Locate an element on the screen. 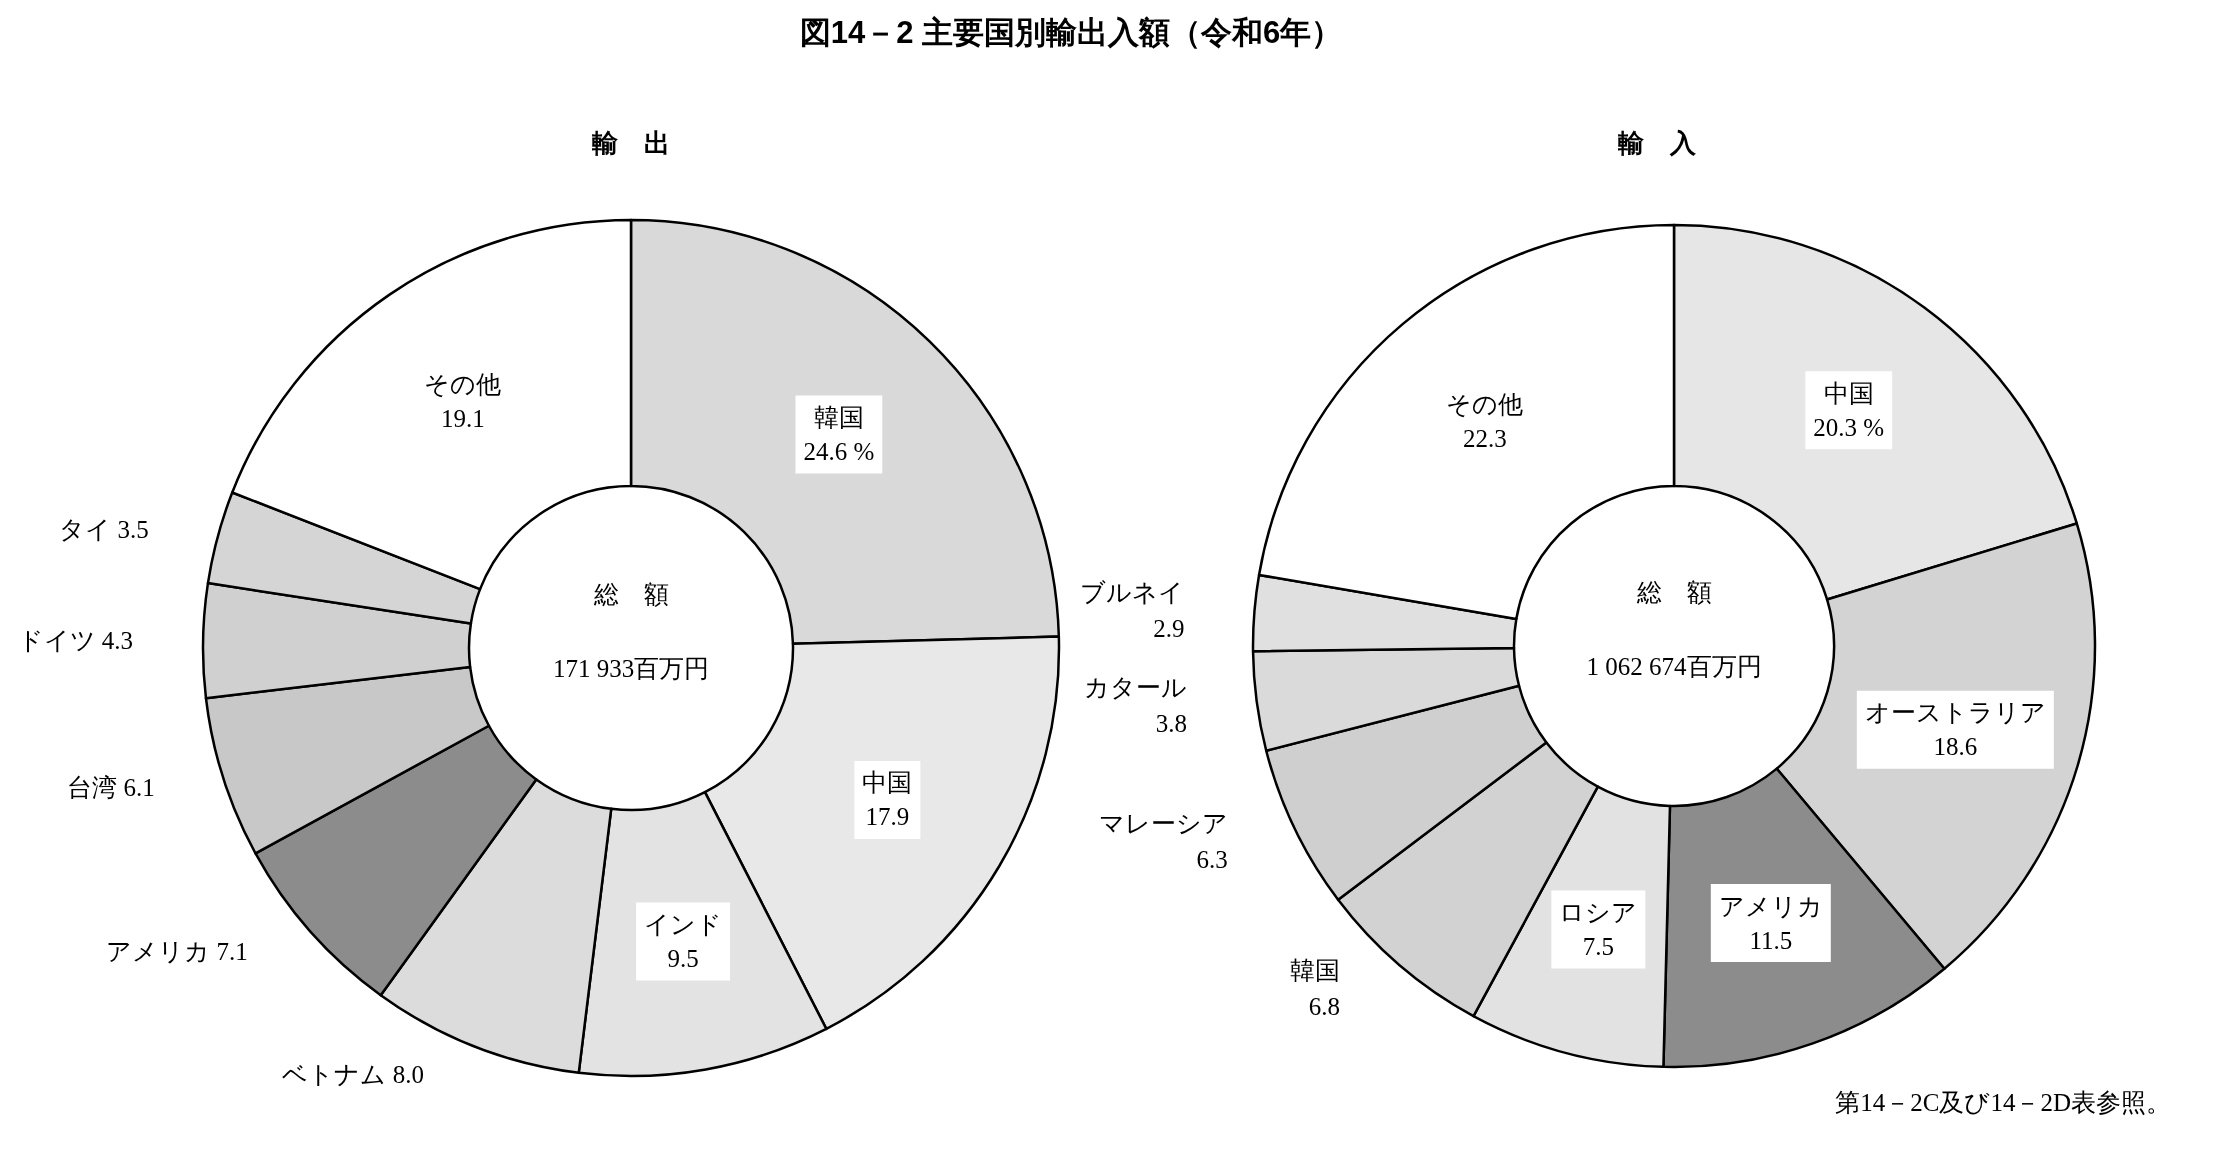  chart-subtitle: 輸 入 is located at coordinates (1657, 143).